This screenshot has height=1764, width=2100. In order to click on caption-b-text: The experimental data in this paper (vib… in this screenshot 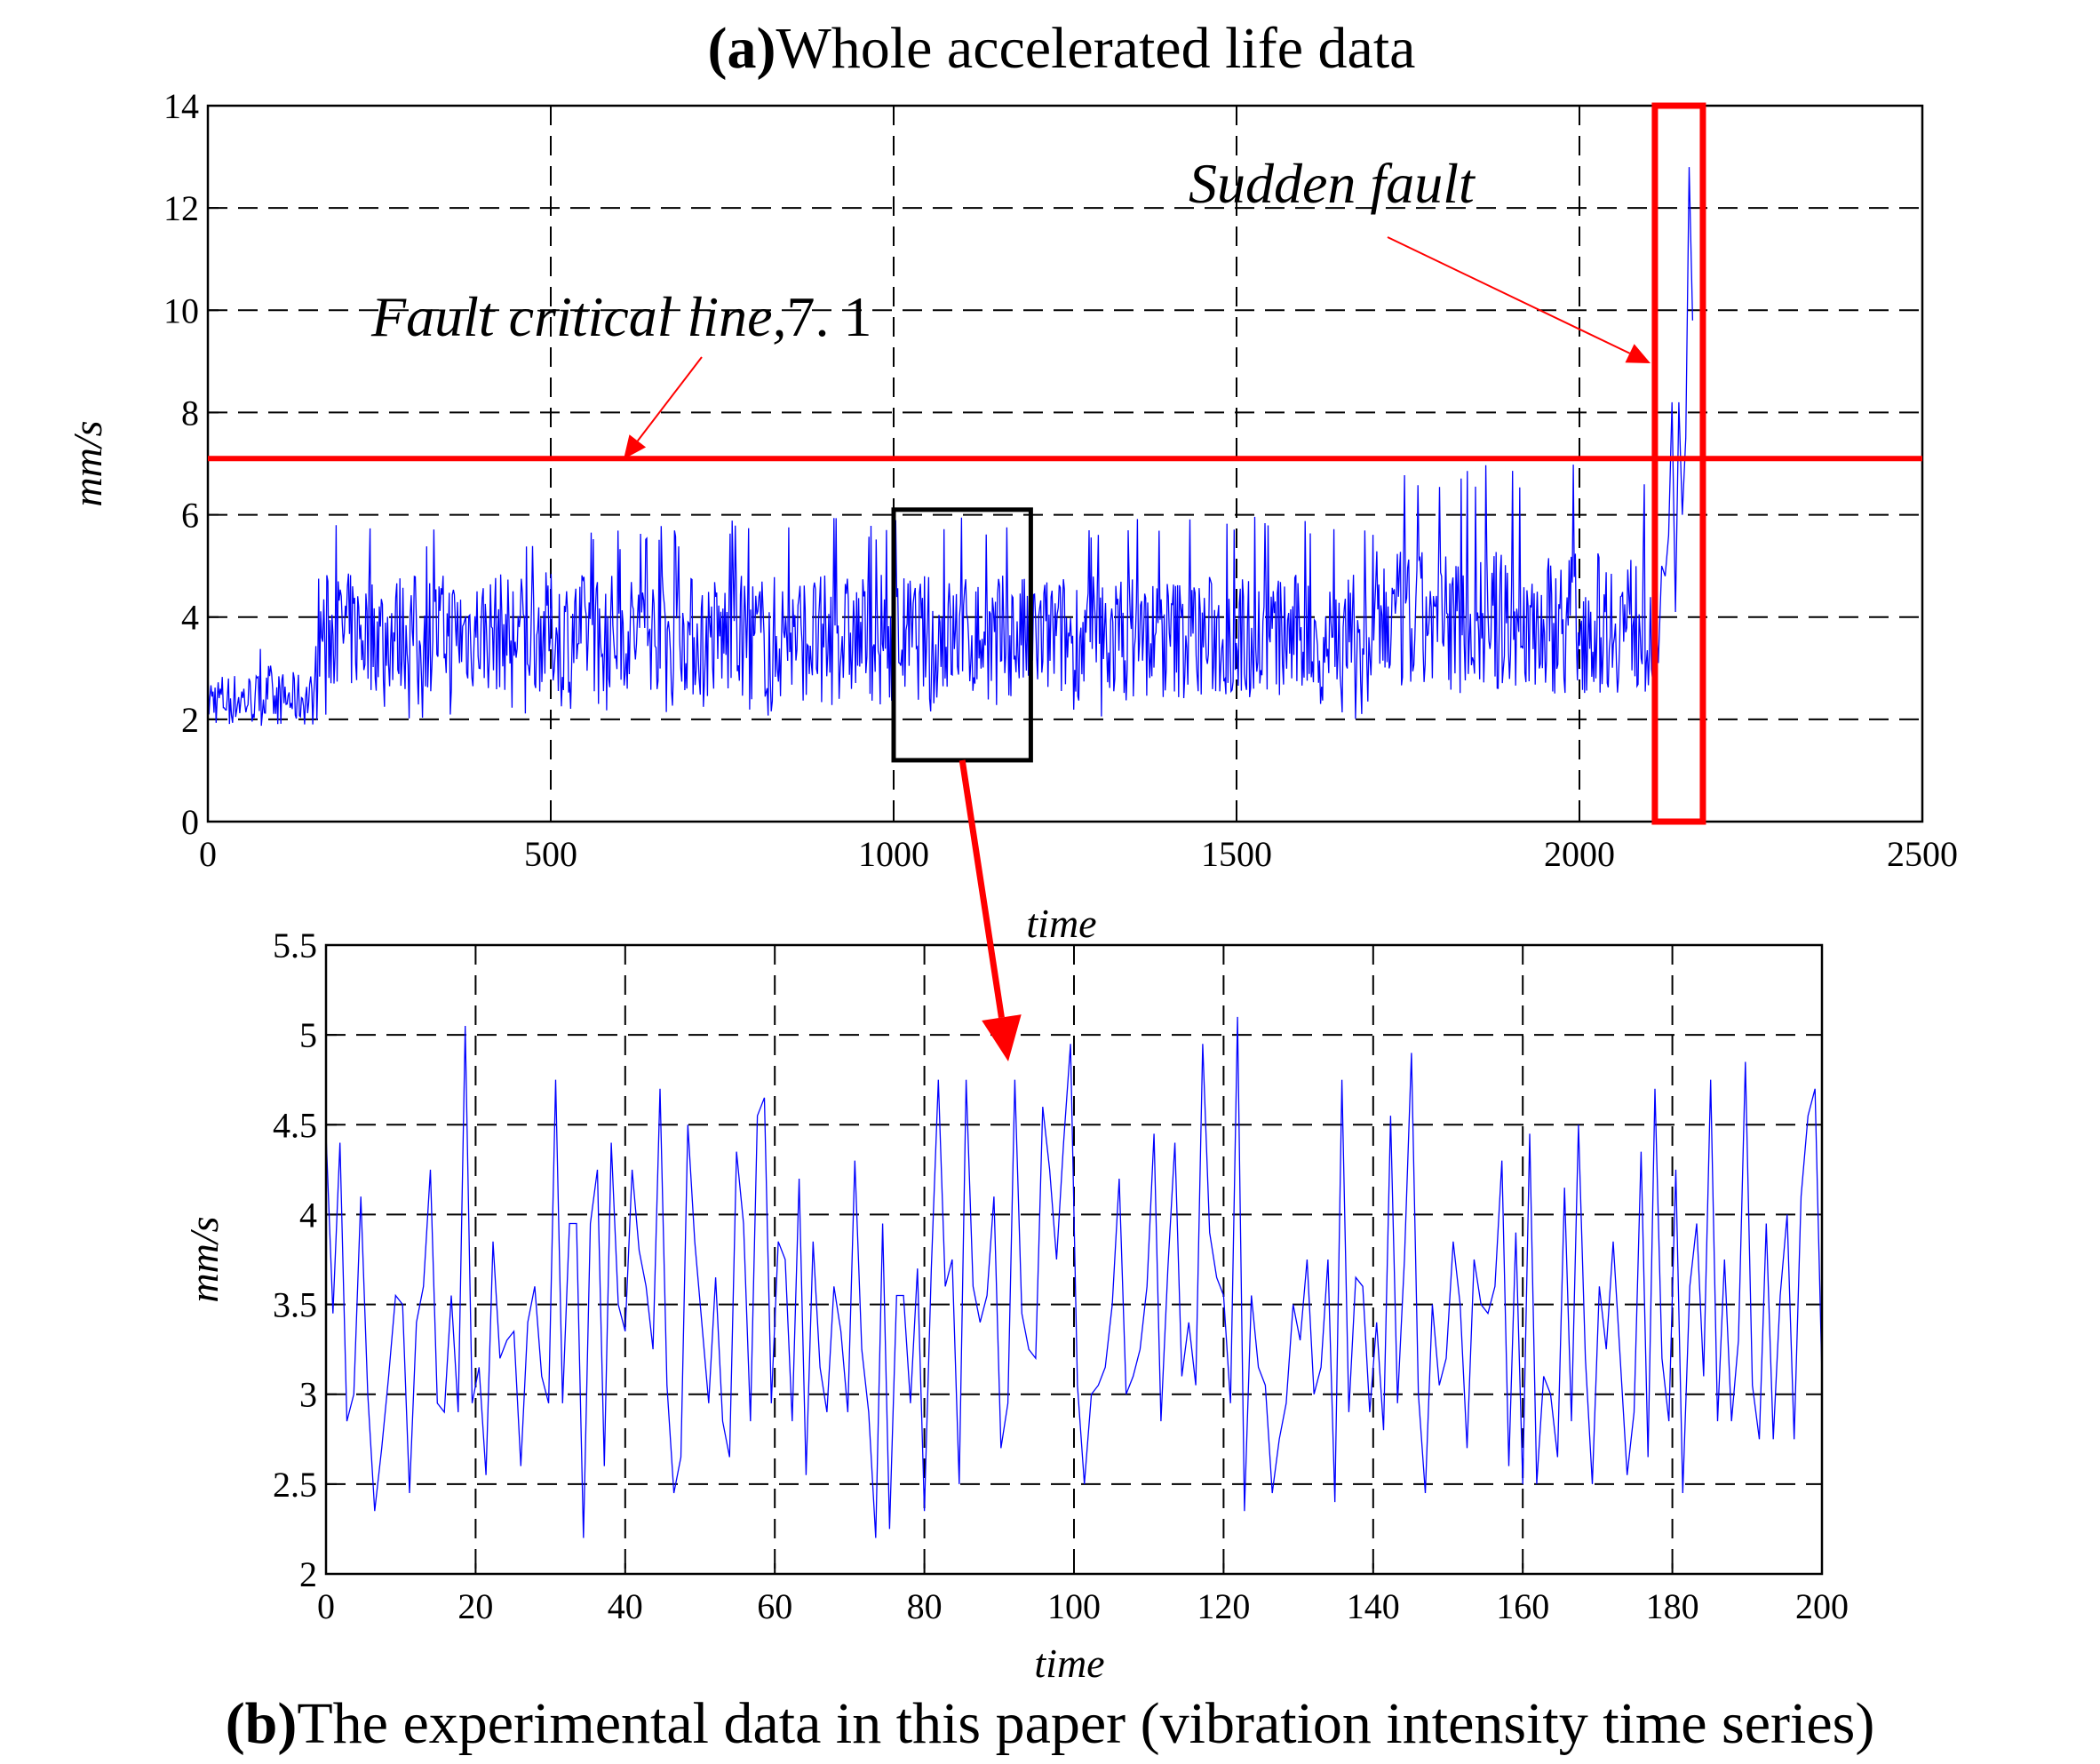, I will do `click(1085, 1724)`.